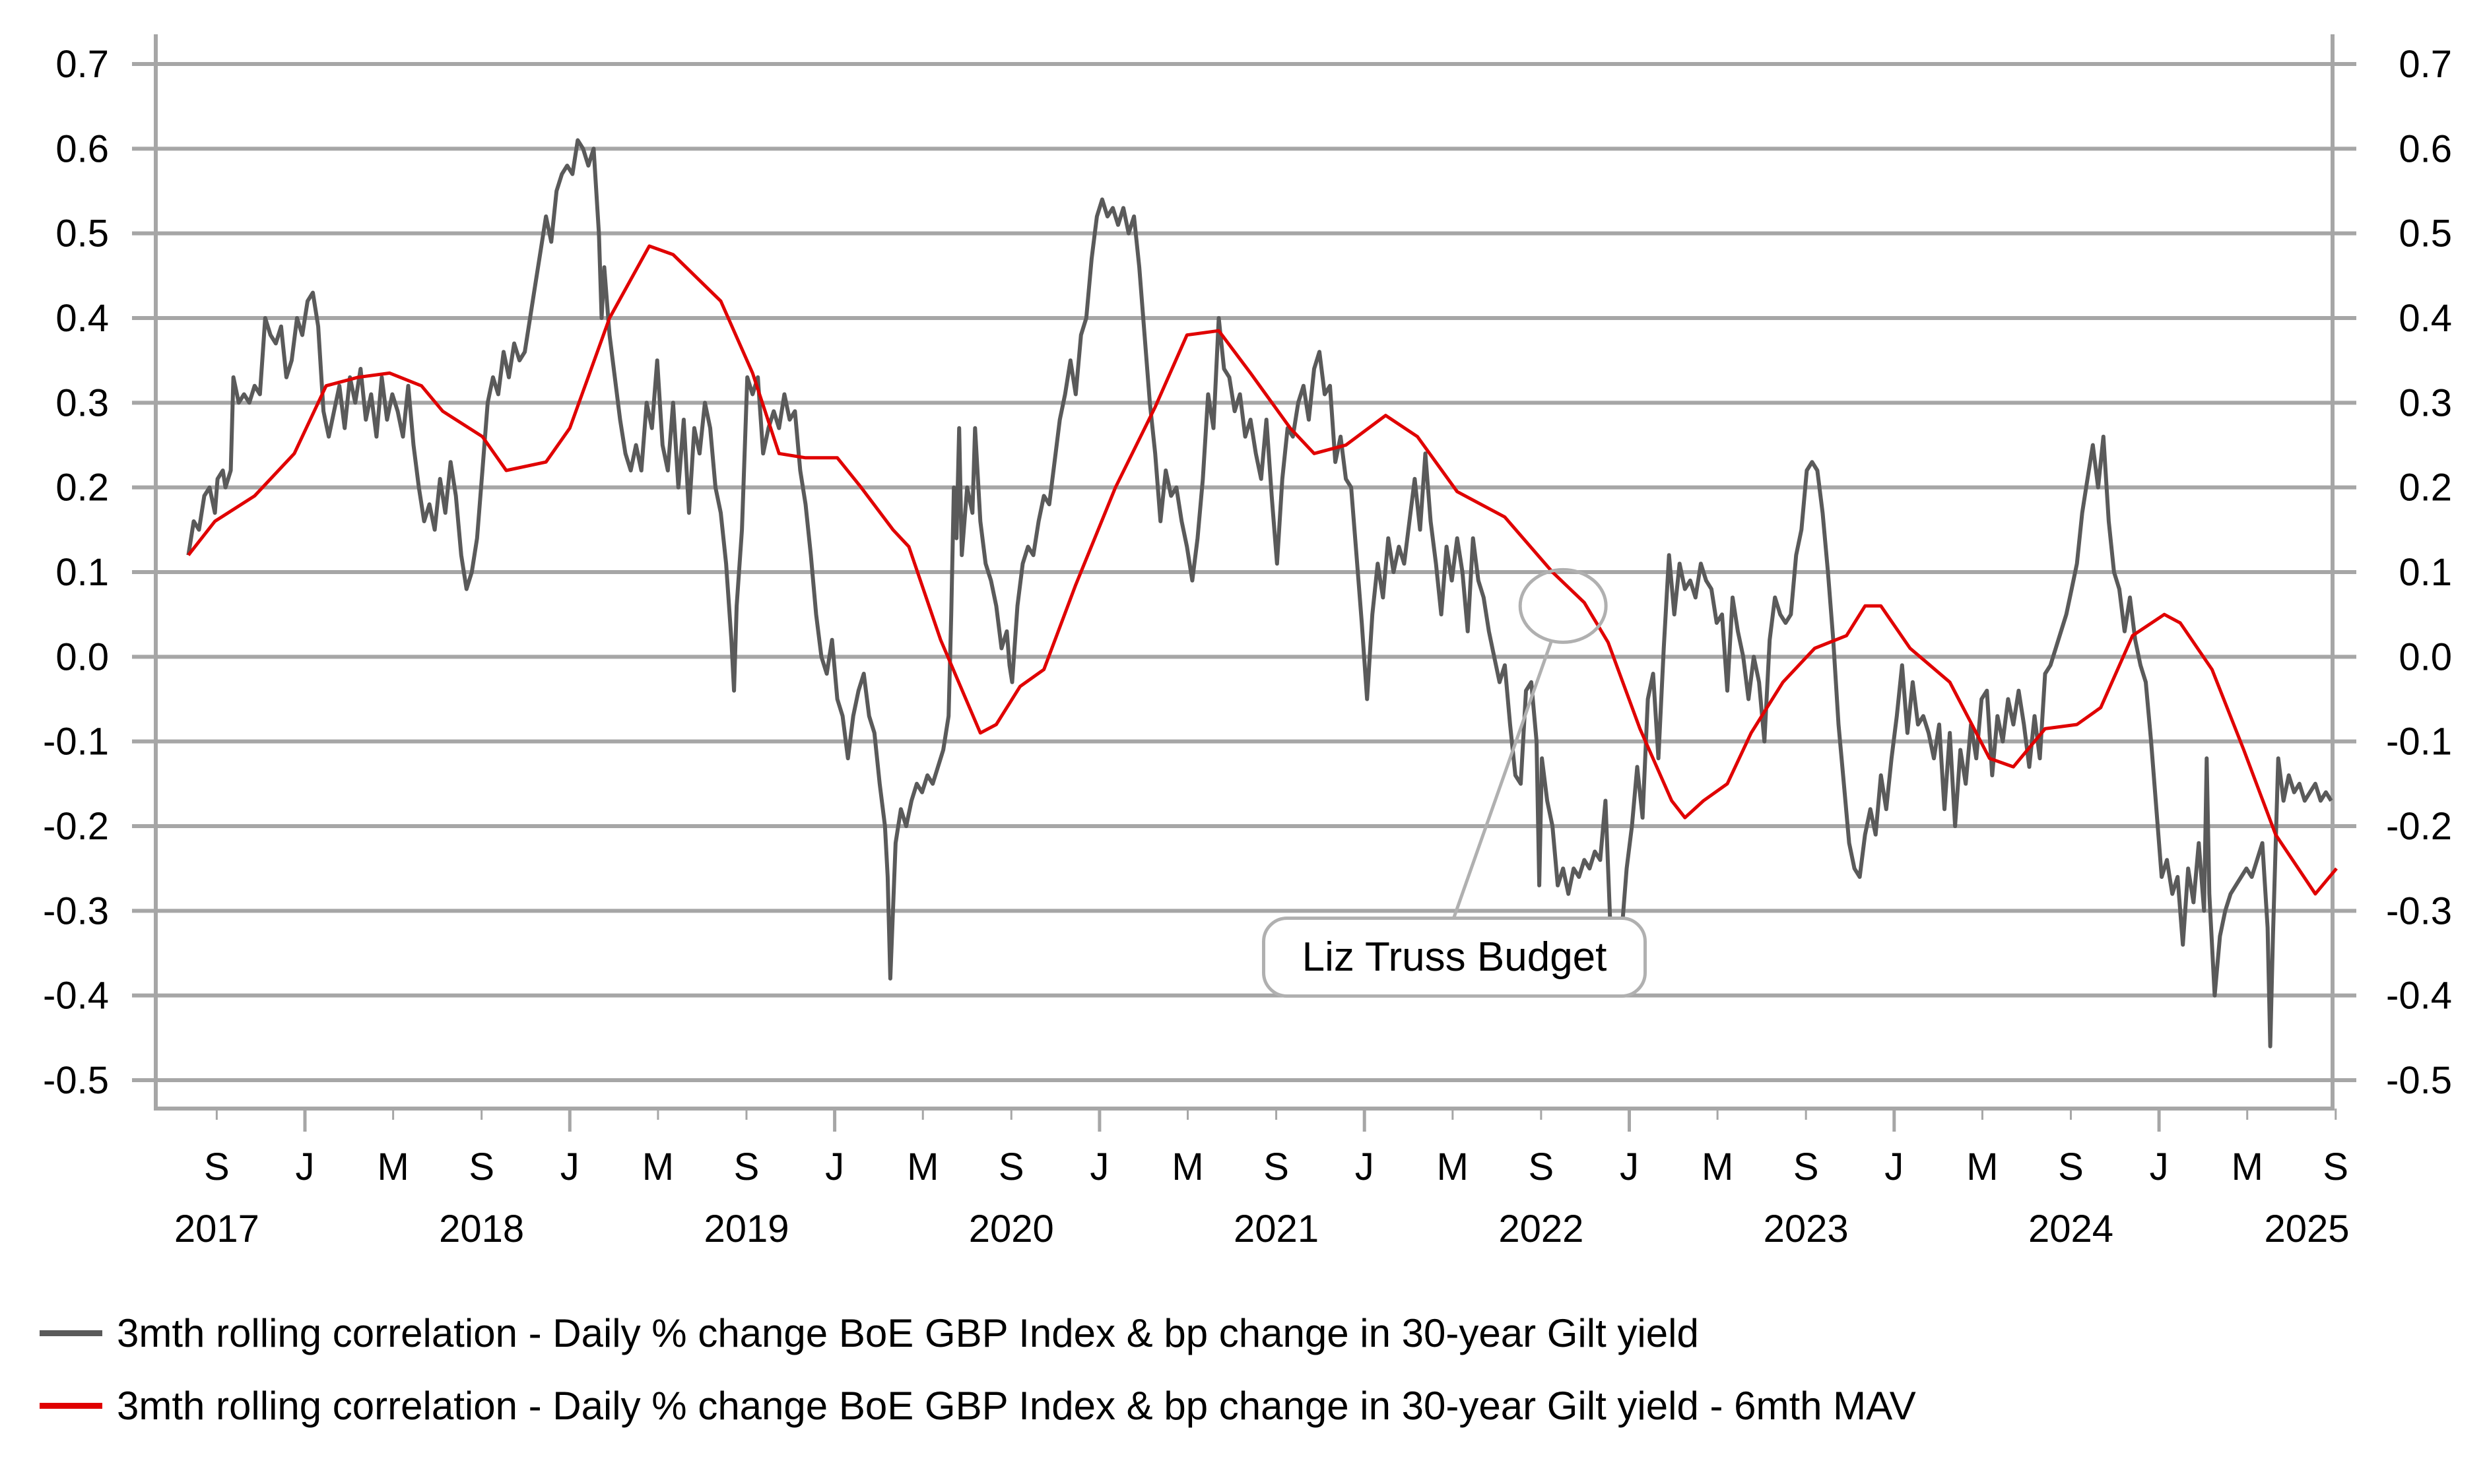  I want to click on annotation-label: Liz Truss Budget, so click(1454, 957).